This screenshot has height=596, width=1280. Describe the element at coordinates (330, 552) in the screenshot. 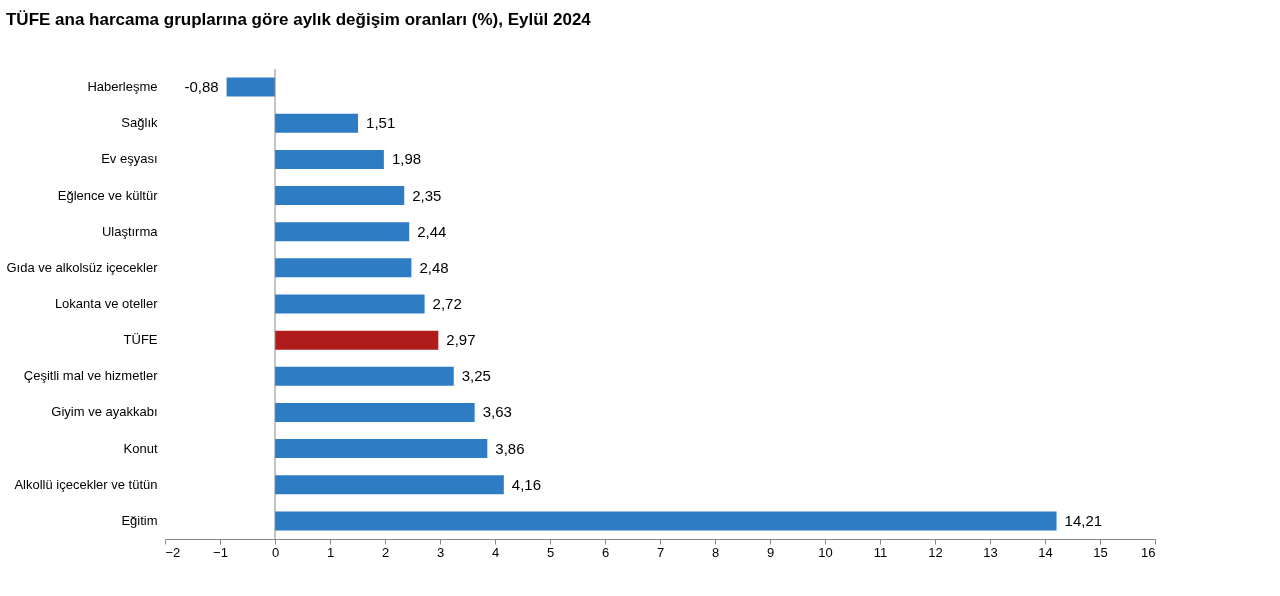

I see `x-tick-label: 1` at that location.